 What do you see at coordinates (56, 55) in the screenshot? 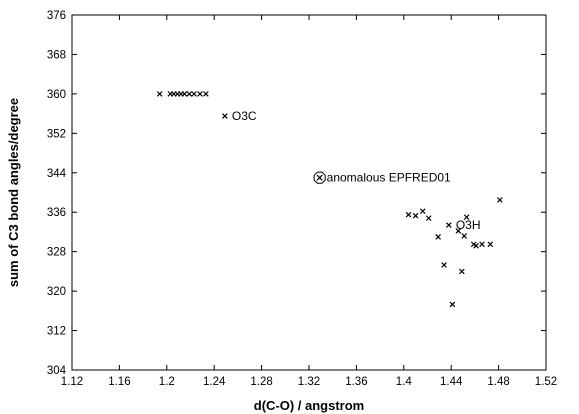
I see `y-tick-label: 368` at bounding box center [56, 55].